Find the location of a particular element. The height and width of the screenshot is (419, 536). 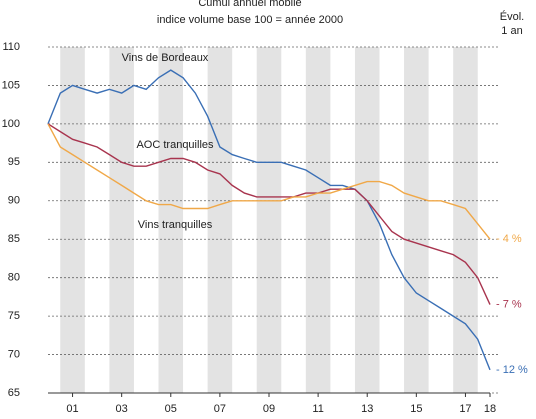

series-label: Vins de Bordeaux is located at coordinates (165, 58).